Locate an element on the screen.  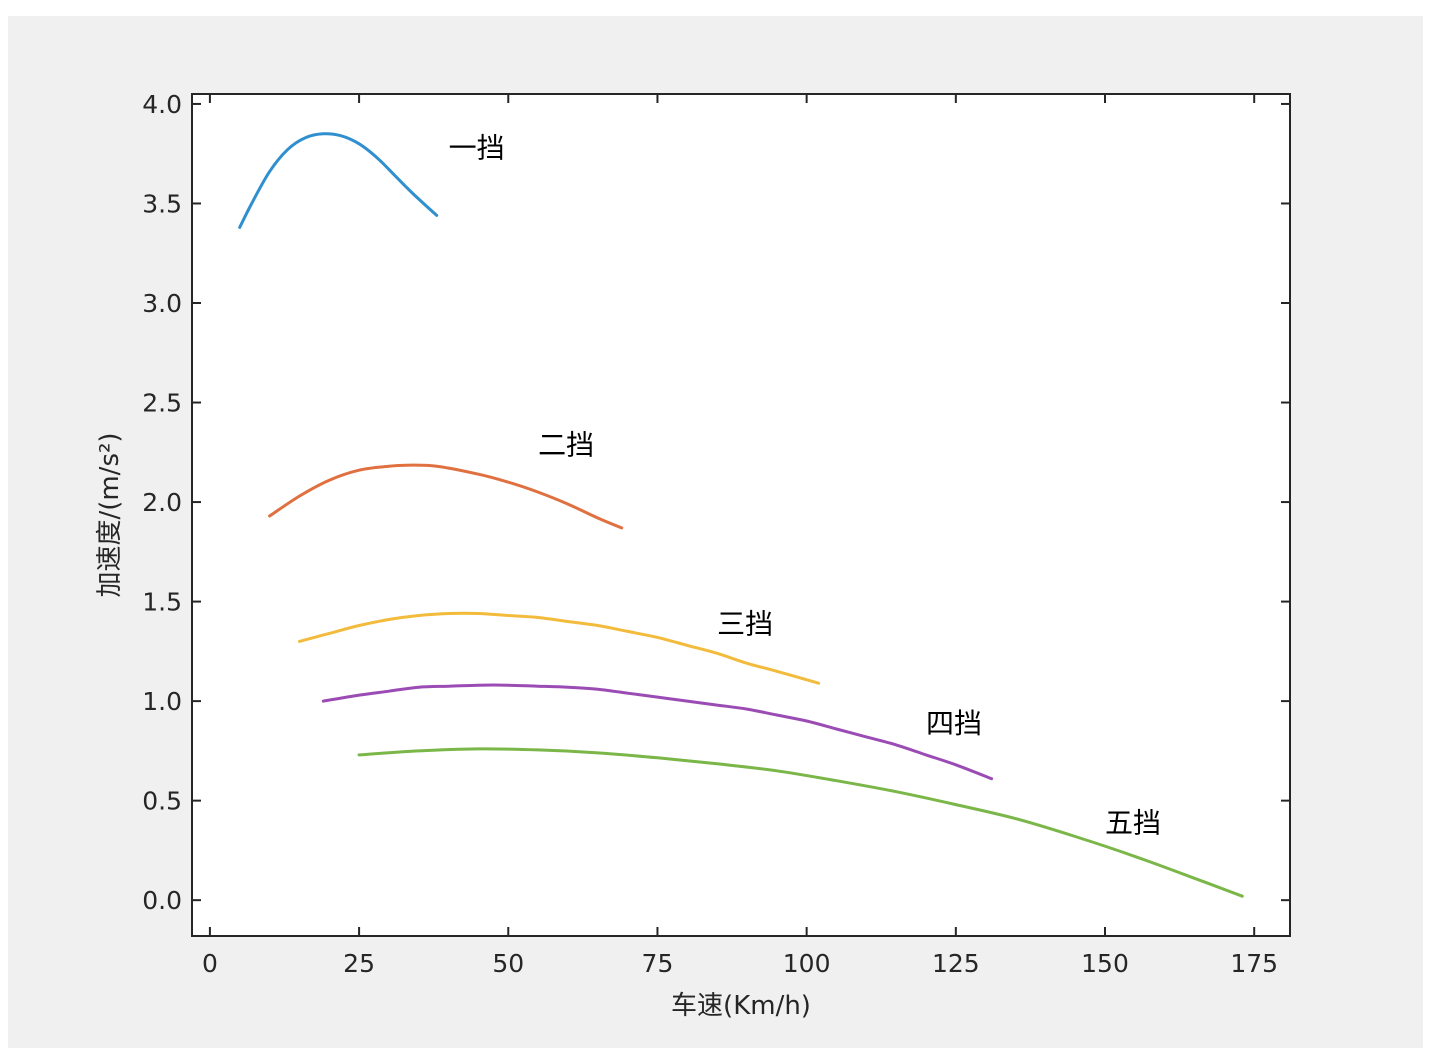
y-tick-label: 1.5 is located at coordinates (162, 602).